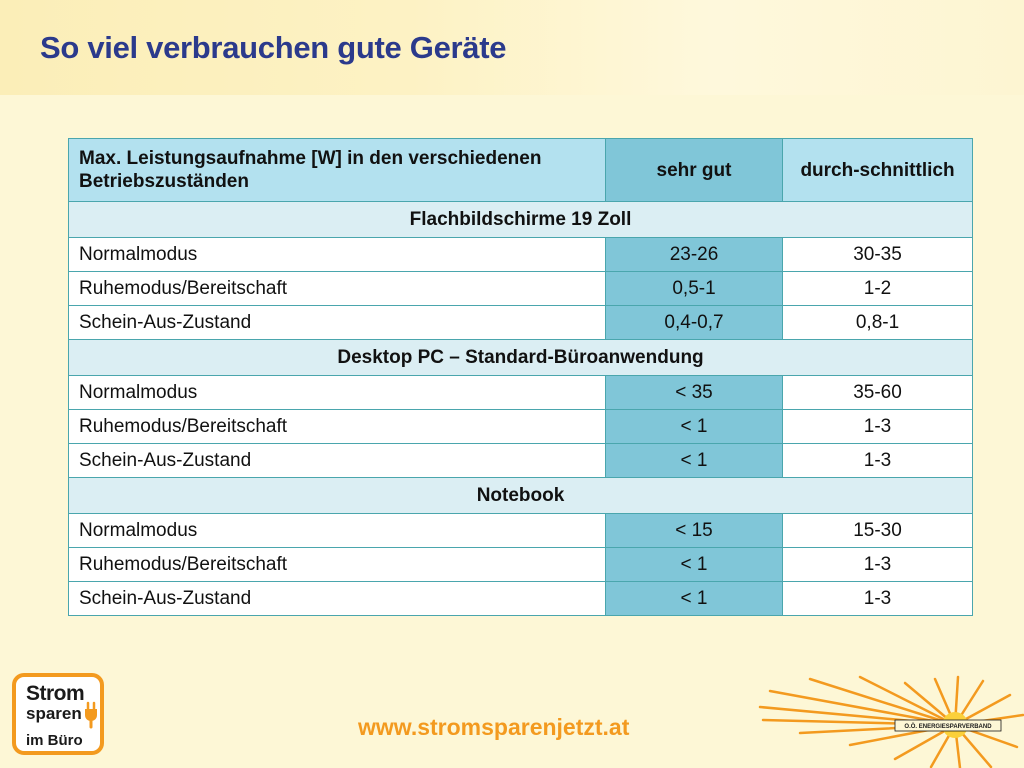 This screenshot has width=1024, height=768. Describe the element at coordinates (512, 47) in the screenshot. I see `title-band` at that location.